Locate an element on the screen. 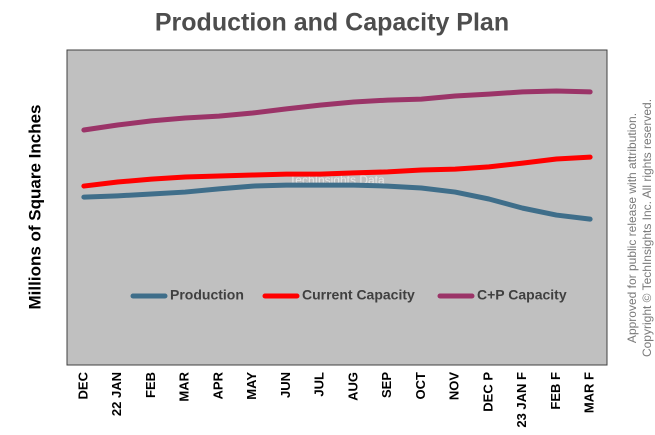 This screenshot has height=435, width=655. x-tick-label: FEB F is located at coordinates (555, 391).